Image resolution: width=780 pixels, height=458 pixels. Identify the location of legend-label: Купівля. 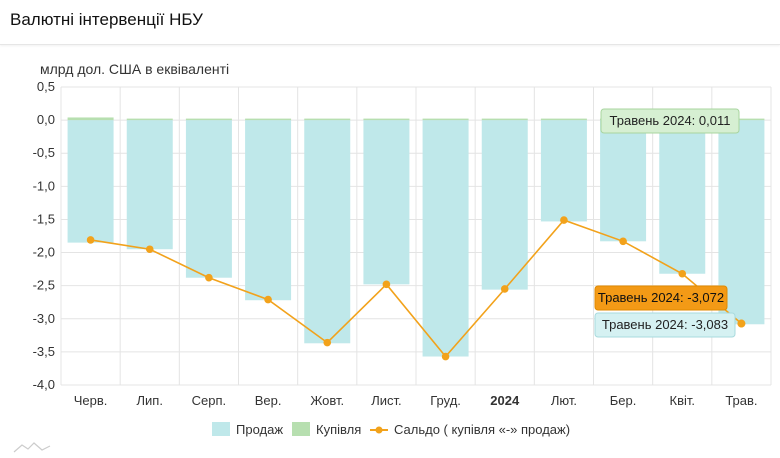
(338, 429).